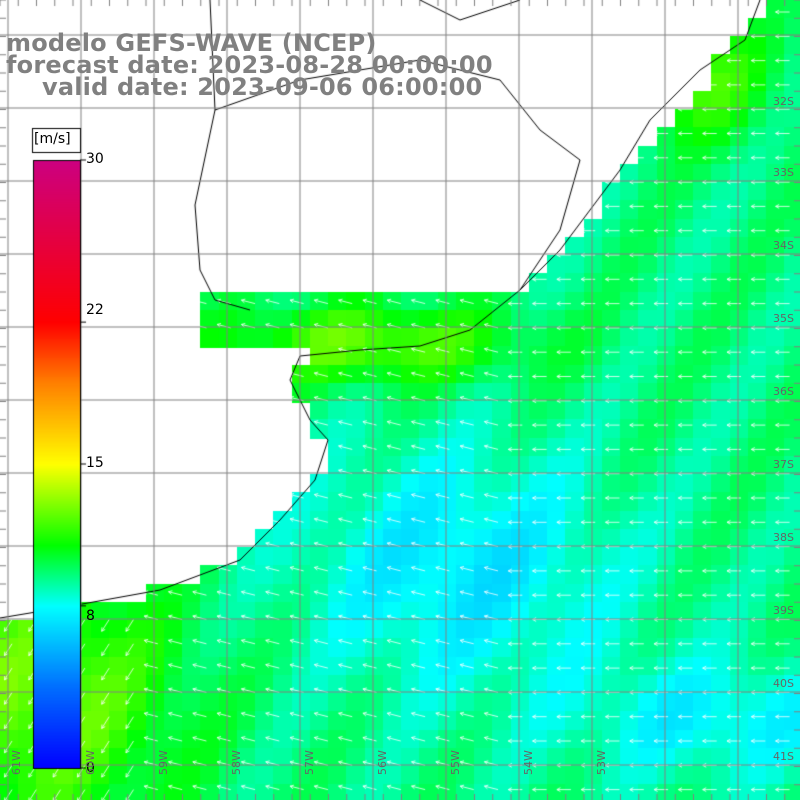 Image resolution: width=800 pixels, height=800 pixels. I want to click on model-title: modelo GEFS-WAVE (NCEP), so click(191, 43).